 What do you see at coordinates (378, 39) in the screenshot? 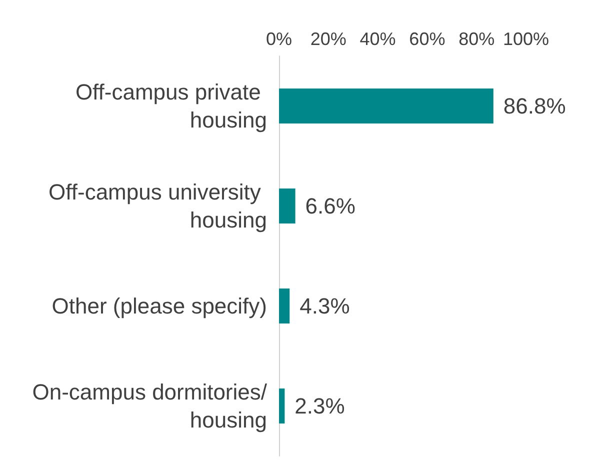
I see `x-tick-label: 40%` at bounding box center [378, 39].